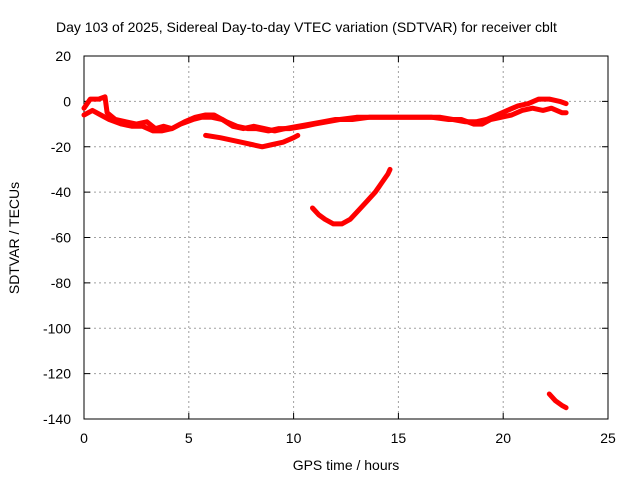 The height and width of the screenshot is (480, 640). What do you see at coordinates (608, 438) in the screenshot?
I see `x-tick-label: 25` at bounding box center [608, 438].